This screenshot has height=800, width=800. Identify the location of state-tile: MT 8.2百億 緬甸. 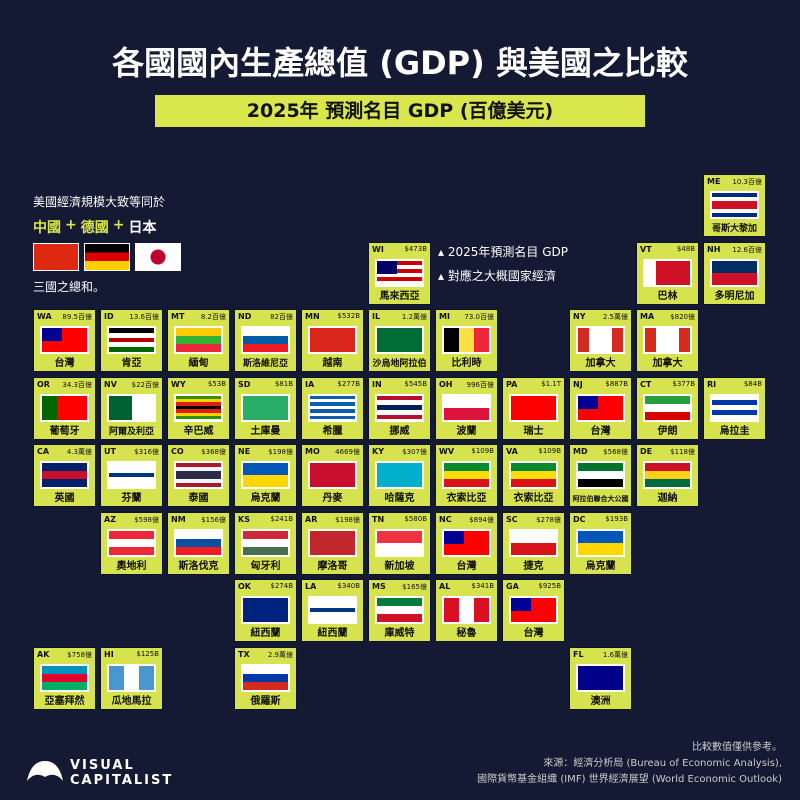
(198, 340).